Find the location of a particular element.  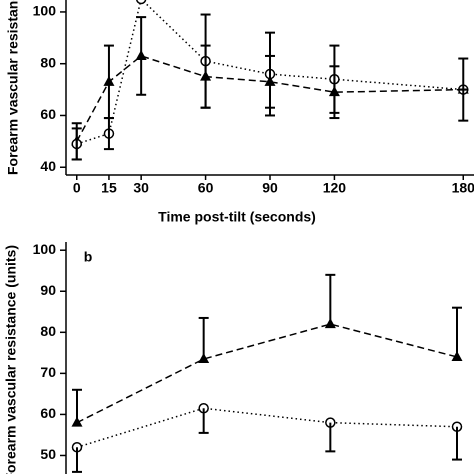

x-tick-label: 30 is located at coordinates (141, 188).